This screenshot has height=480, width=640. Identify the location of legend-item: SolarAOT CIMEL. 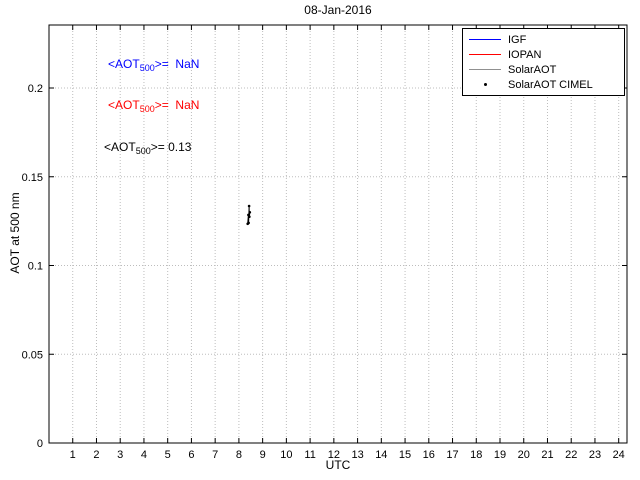
(543, 84).